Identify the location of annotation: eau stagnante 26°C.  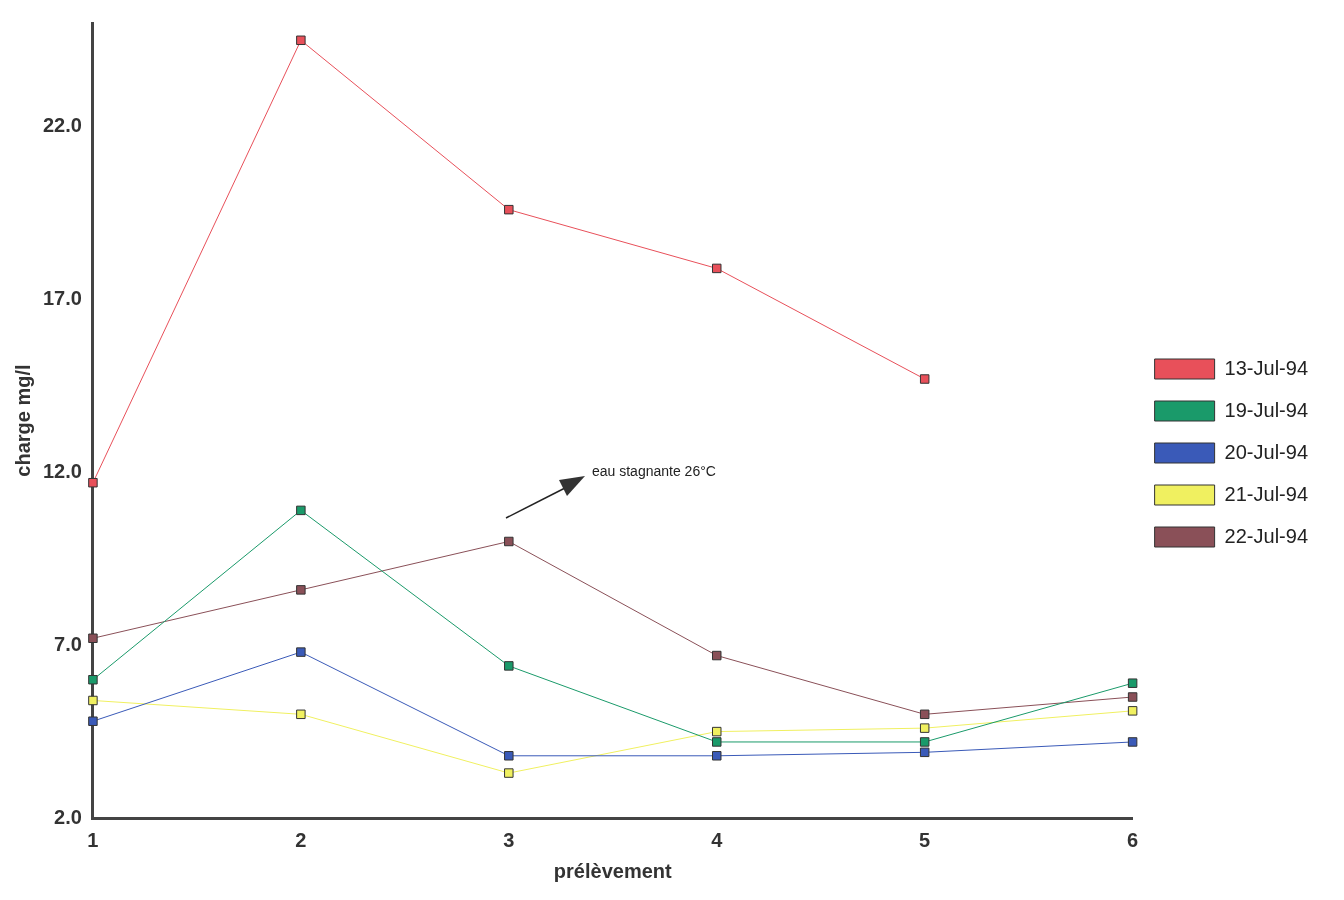
(653, 471).